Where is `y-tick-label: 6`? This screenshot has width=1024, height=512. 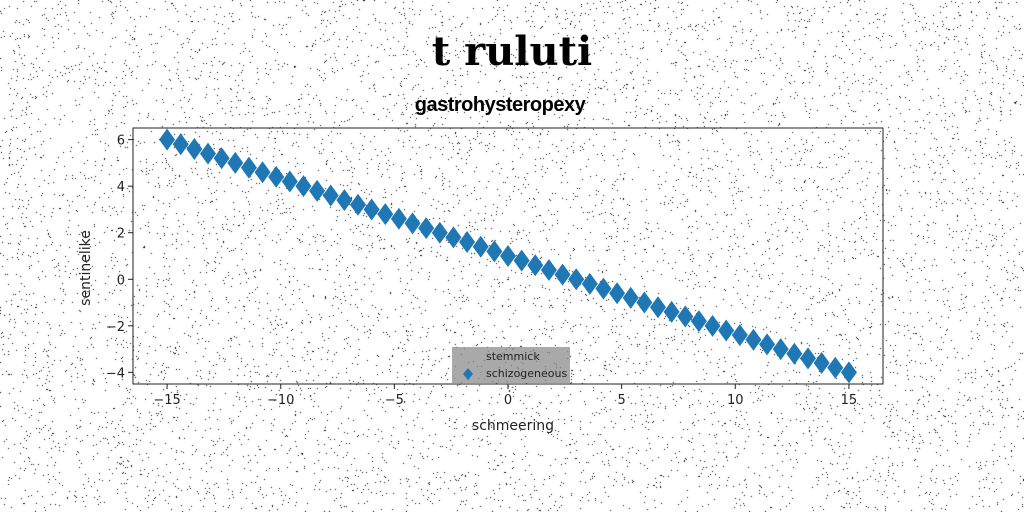 y-tick-label: 6 is located at coordinates (121, 141).